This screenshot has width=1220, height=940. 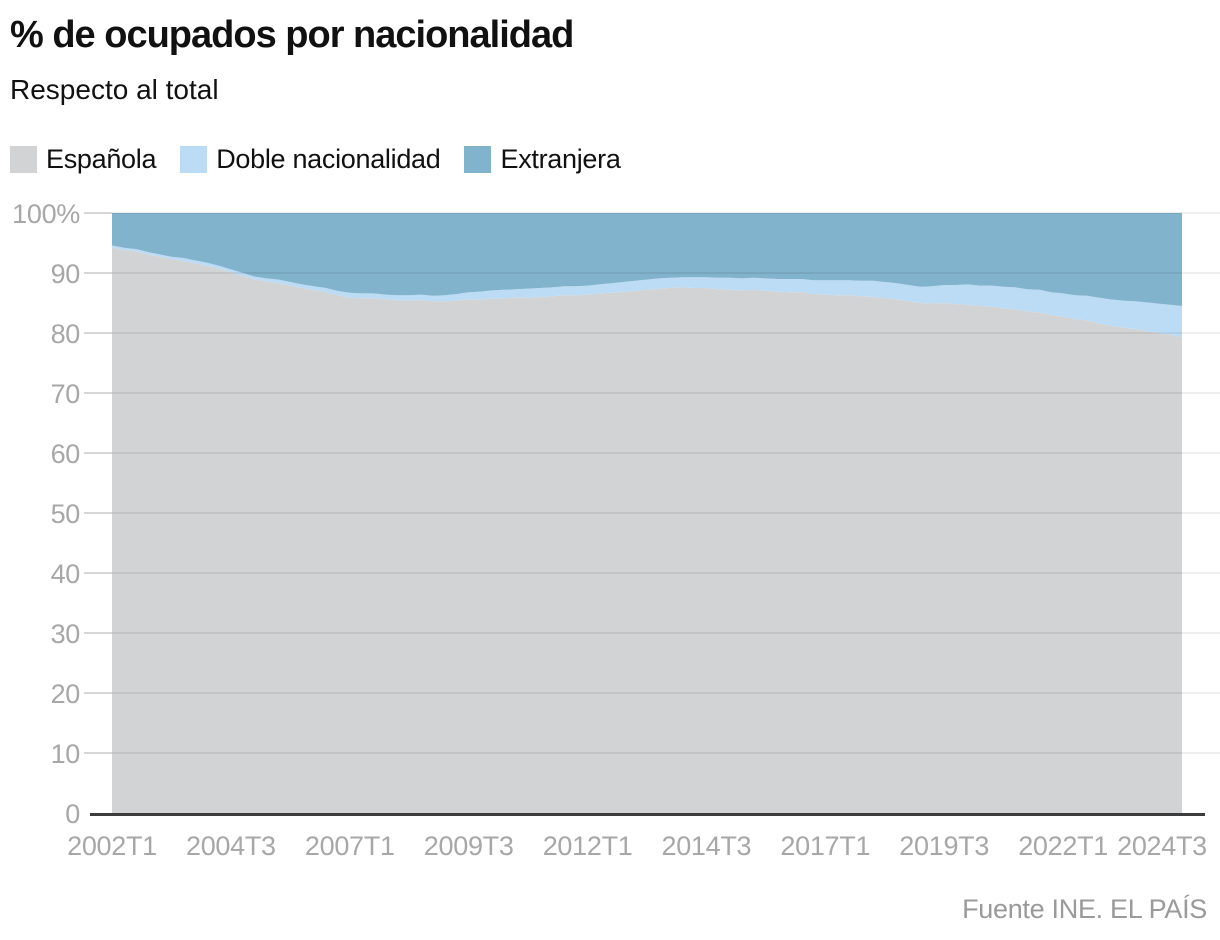 What do you see at coordinates (469, 846) in the screenshot?
I see `x-axis-label: 2009T3` at bounding box center [469, 846].